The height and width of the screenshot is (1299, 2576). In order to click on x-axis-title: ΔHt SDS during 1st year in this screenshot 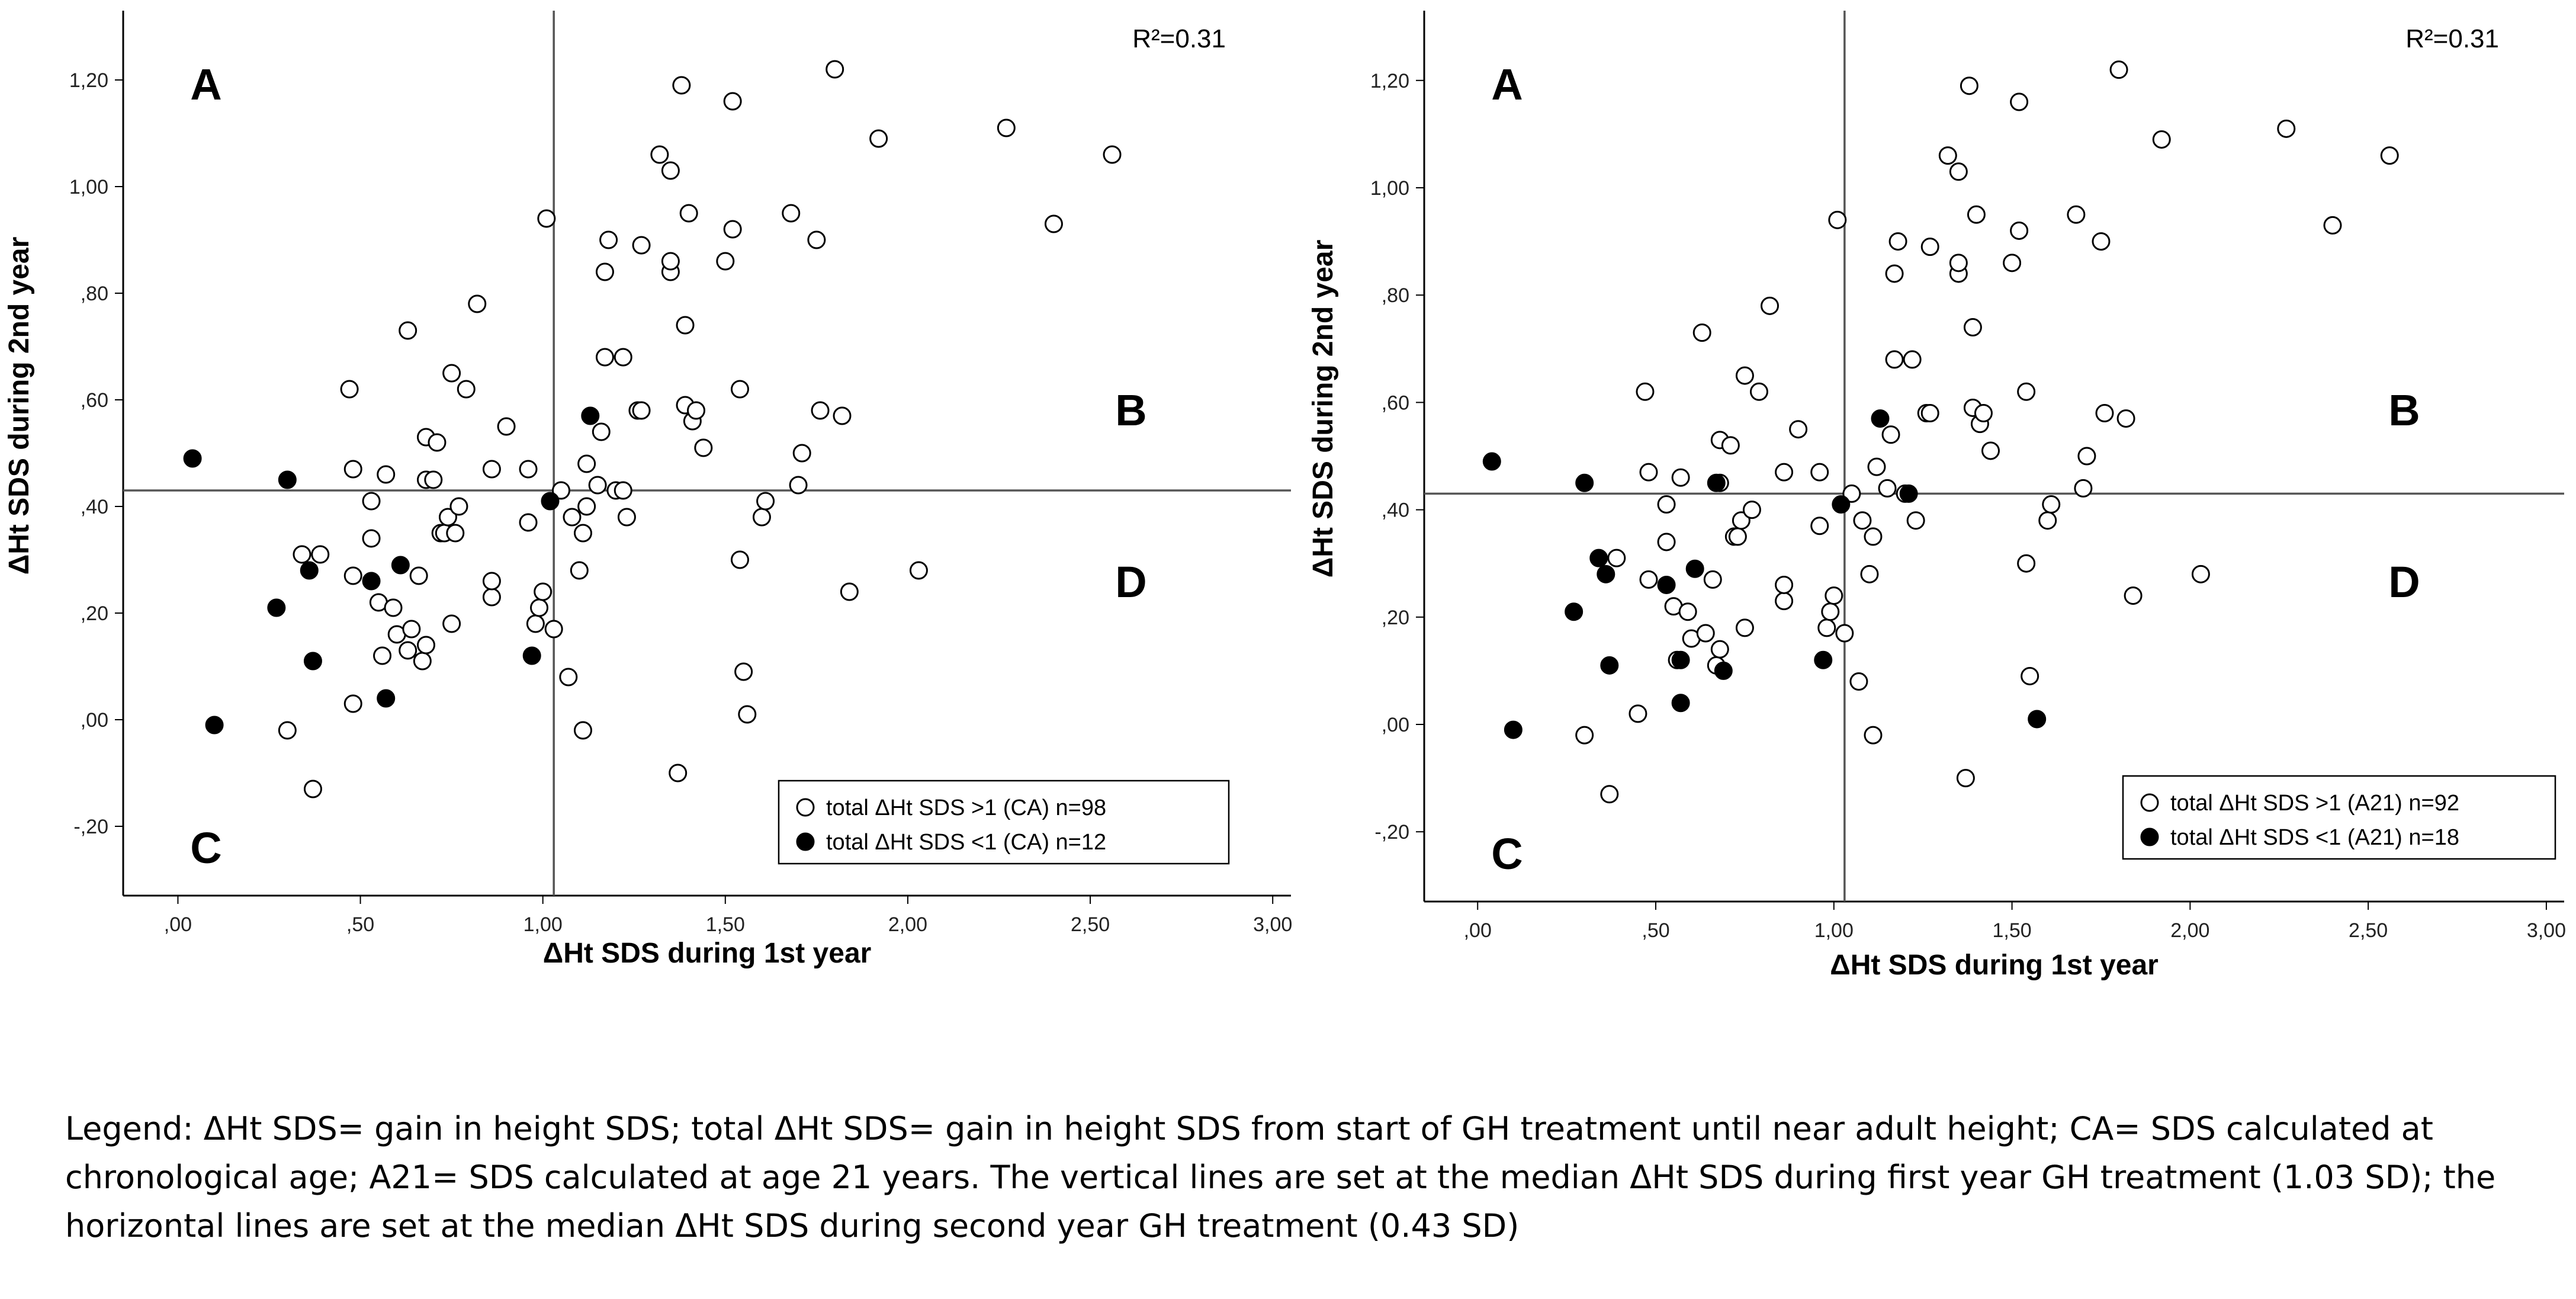, I will do `click(1994, 966)`.